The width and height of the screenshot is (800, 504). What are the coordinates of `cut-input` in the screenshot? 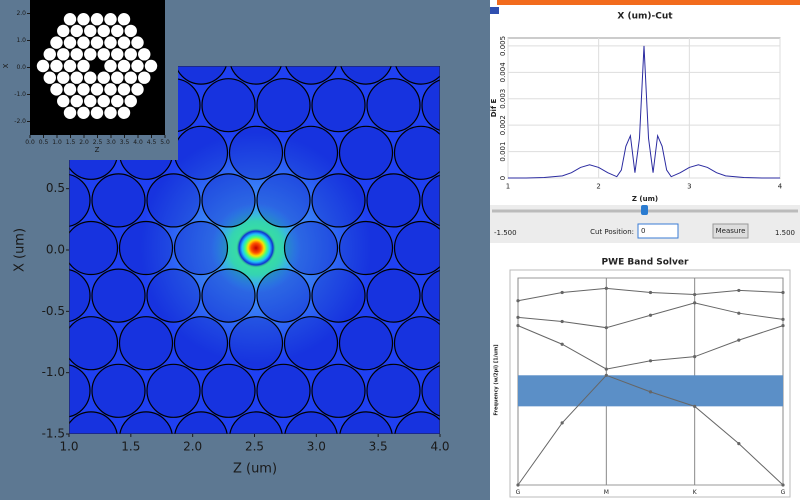 It's located at (658, 231).